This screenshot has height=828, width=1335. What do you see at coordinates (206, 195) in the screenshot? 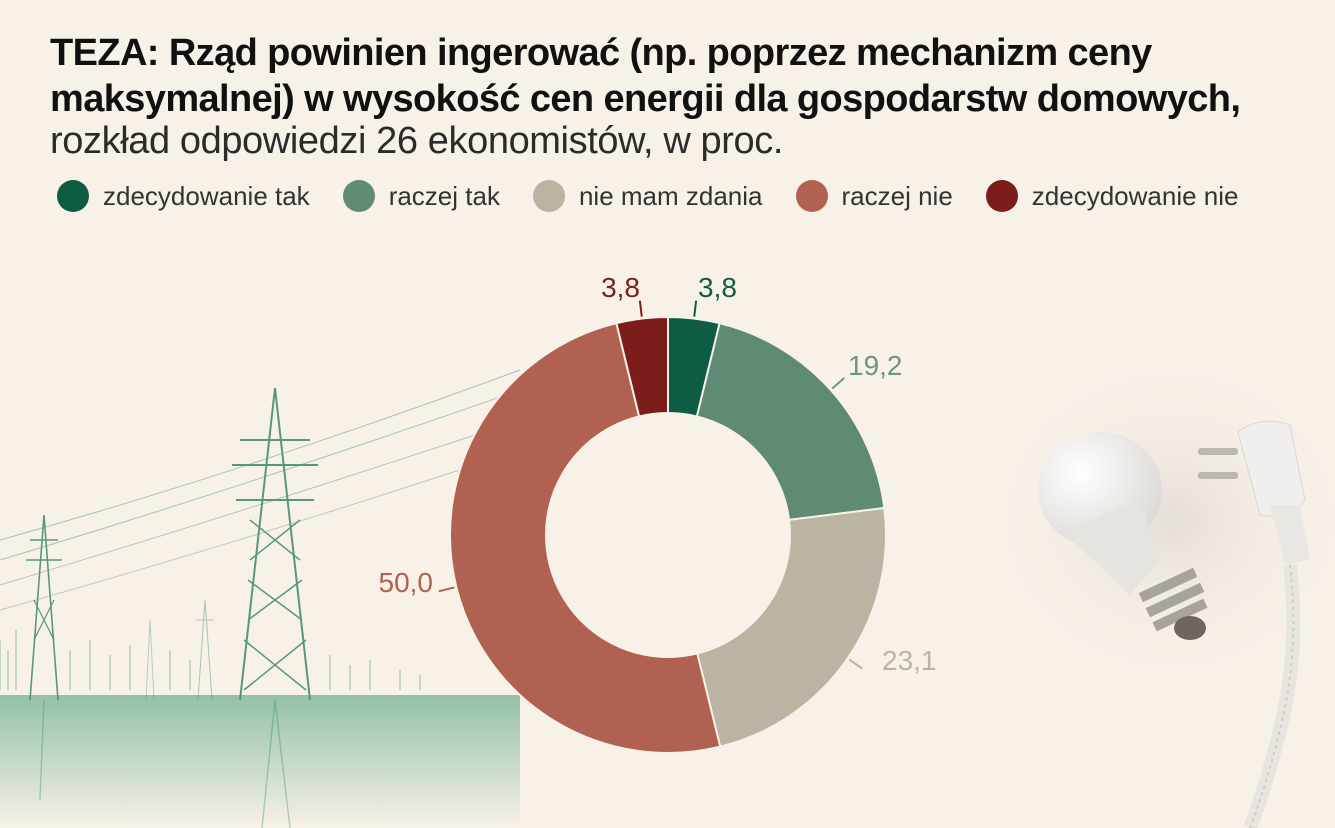
I see `legend-label: zdecydowanie tak` at bounding box center [206, 195].